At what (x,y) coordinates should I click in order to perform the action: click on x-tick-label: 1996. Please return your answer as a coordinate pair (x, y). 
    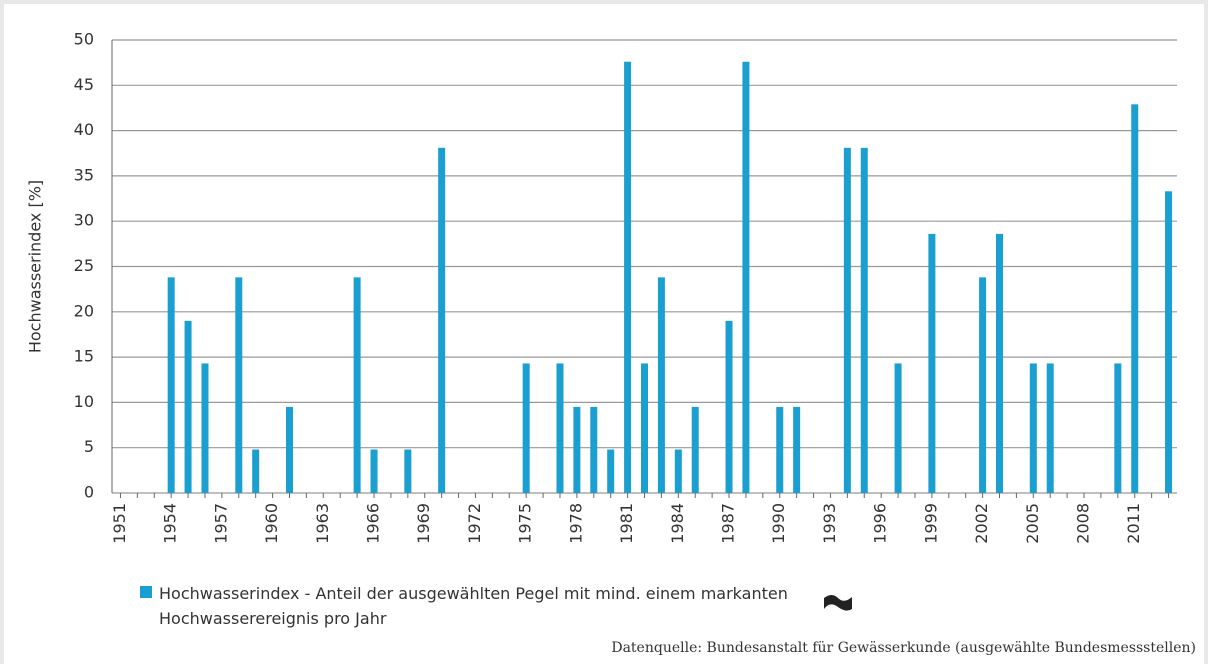
    Looking at the image, I should click on (880, 523).